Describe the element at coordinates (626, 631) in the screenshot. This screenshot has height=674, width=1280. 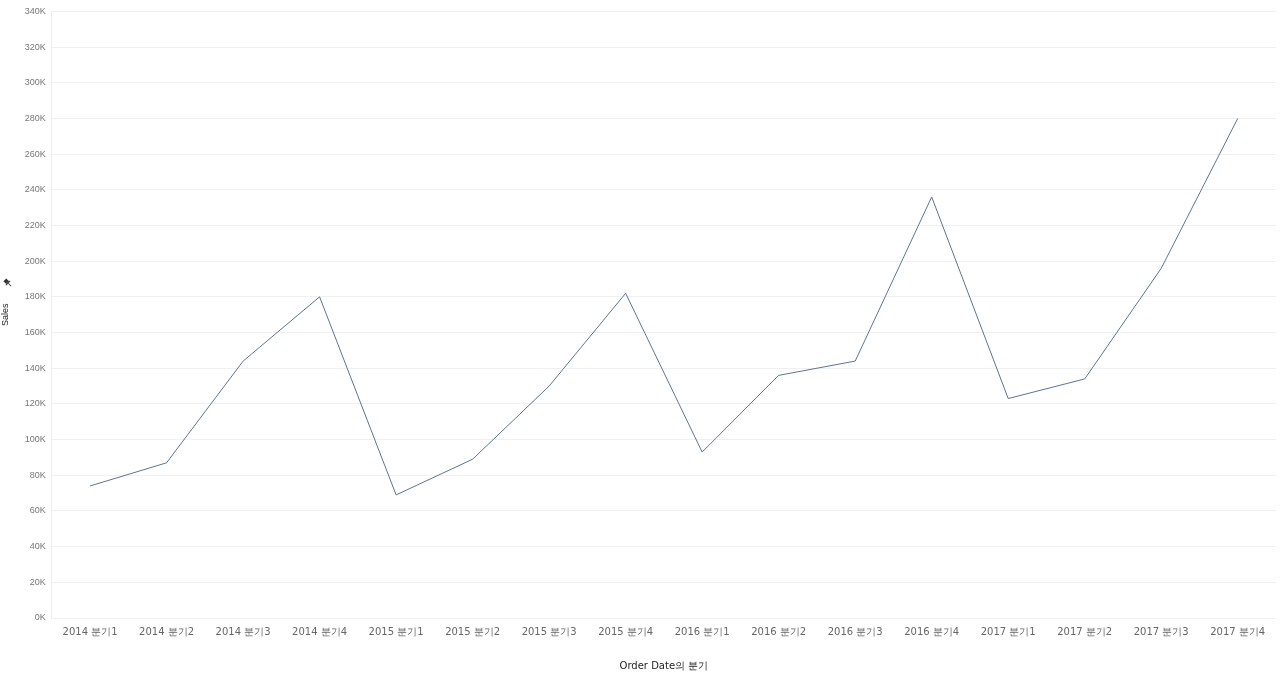
I see `x-tick-label: 2015 분기4` at that location.